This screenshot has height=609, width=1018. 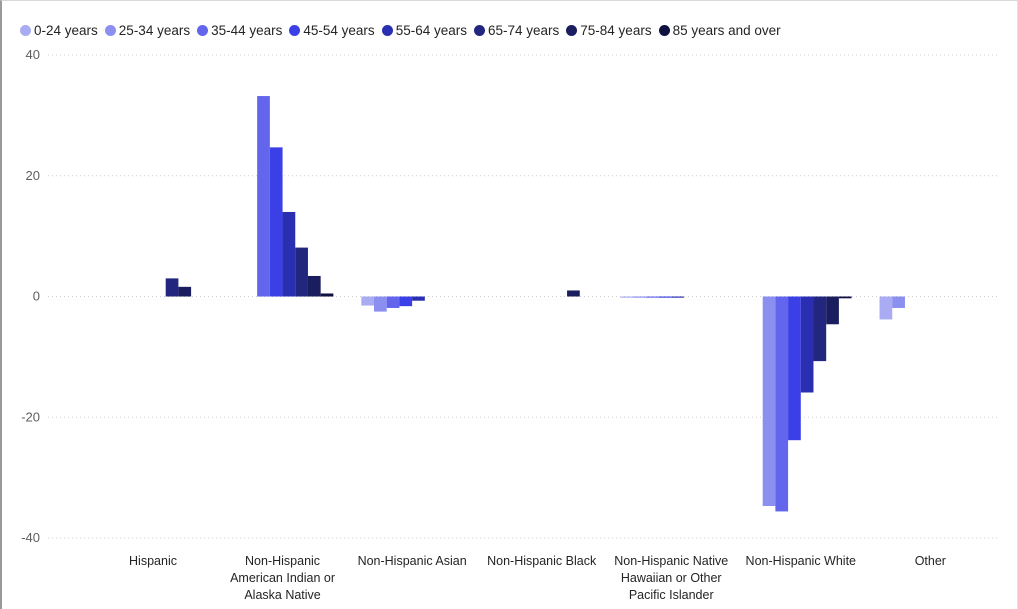 What do you see at coordinates (930, 561) in the screenshot?
I see `x-tick-label: Other` at bounding box center [930, 561].